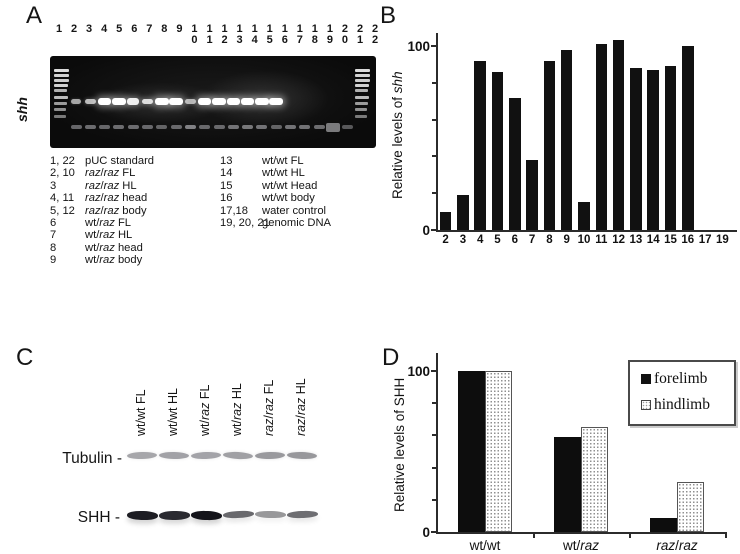 This screenshot has width=740, height=554. What do you see at coordinates (179, 29) in the screenshot?
I see `gel-lane-number: 9` at bounding box center [179, 29].